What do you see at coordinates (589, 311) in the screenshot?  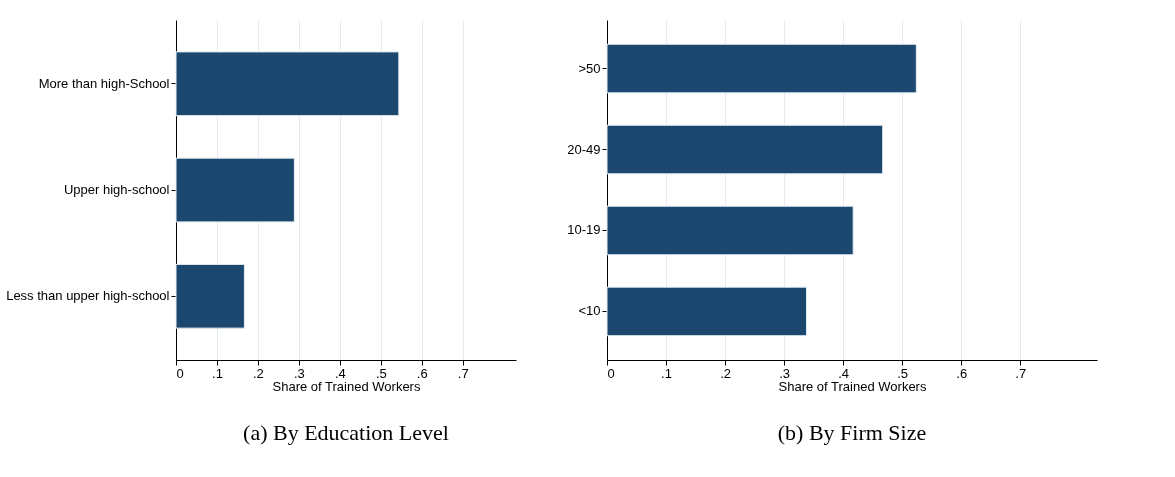 I see `y-tick-label: <10` at bounding box center [589, 311].